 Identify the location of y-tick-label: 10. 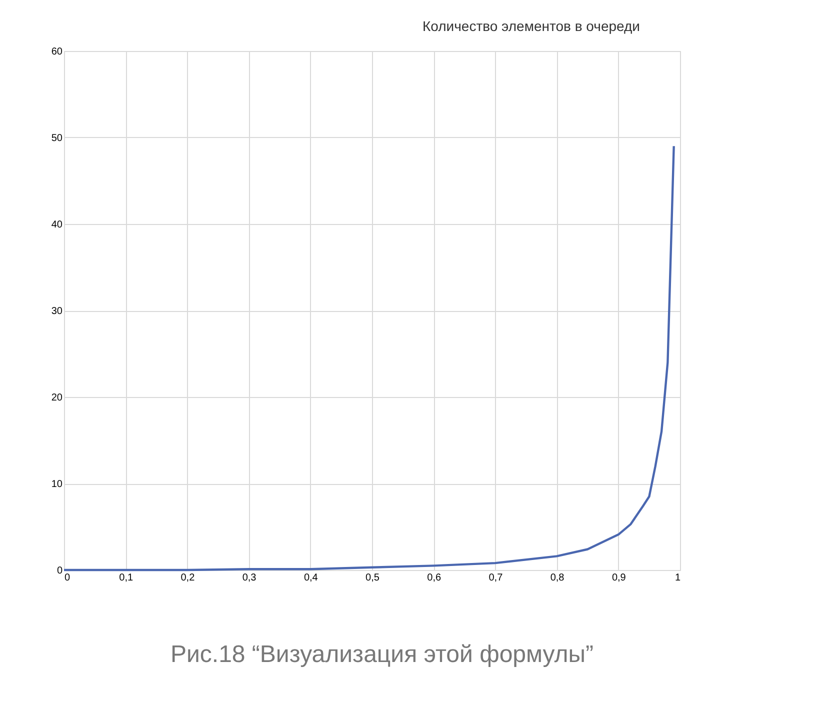
(57, 484).